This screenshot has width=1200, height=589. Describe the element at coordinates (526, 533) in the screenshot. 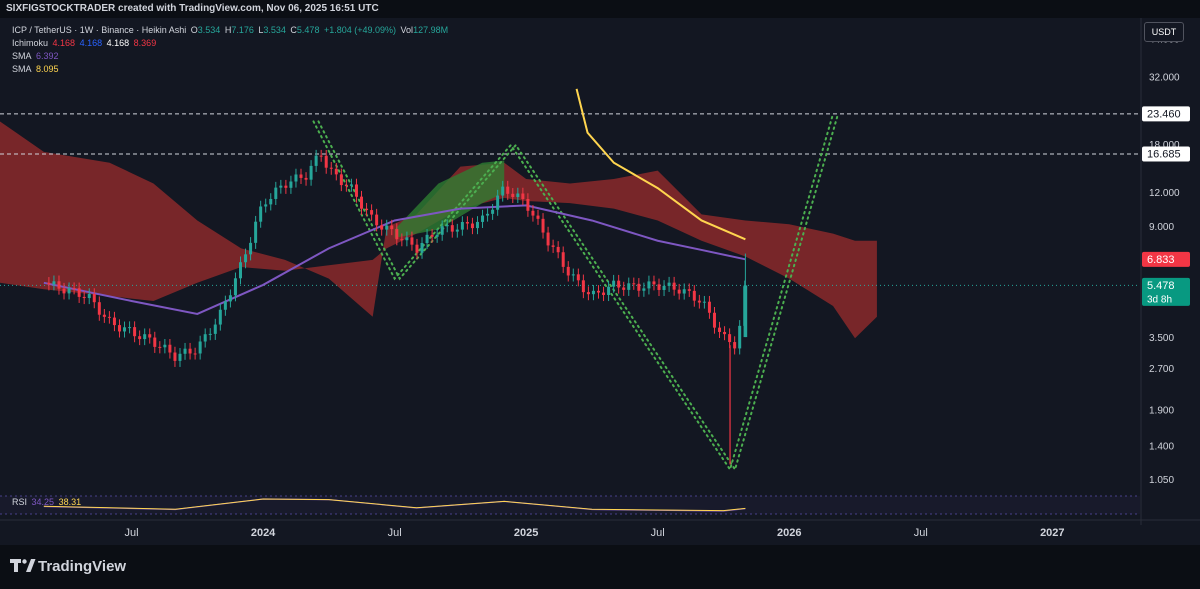

I see `x-tick-label: 2025` at that location.